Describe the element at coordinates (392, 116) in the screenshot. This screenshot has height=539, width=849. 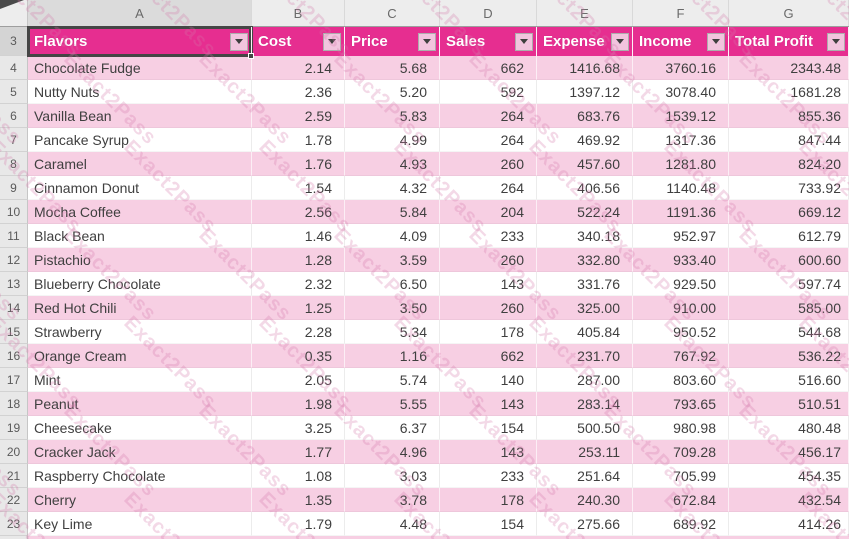
I see `cell-price: 5.83` at that location.